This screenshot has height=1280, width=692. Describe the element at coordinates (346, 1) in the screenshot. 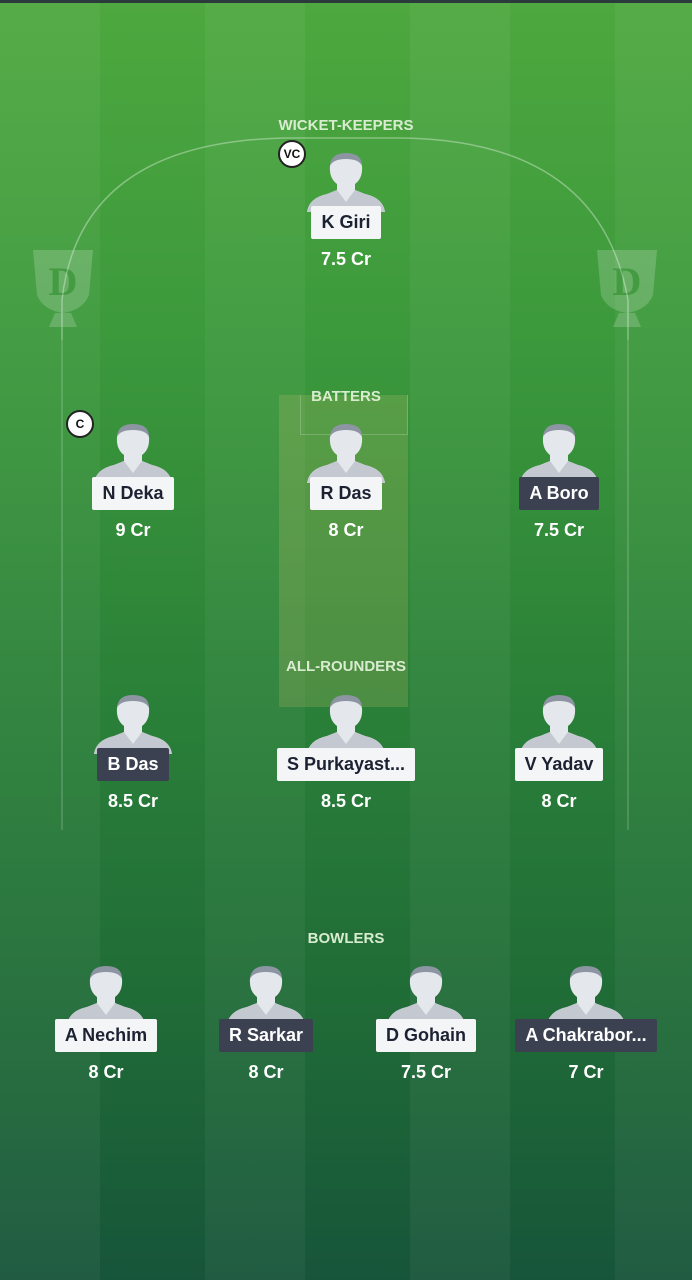

I see `status-bar` at that location.